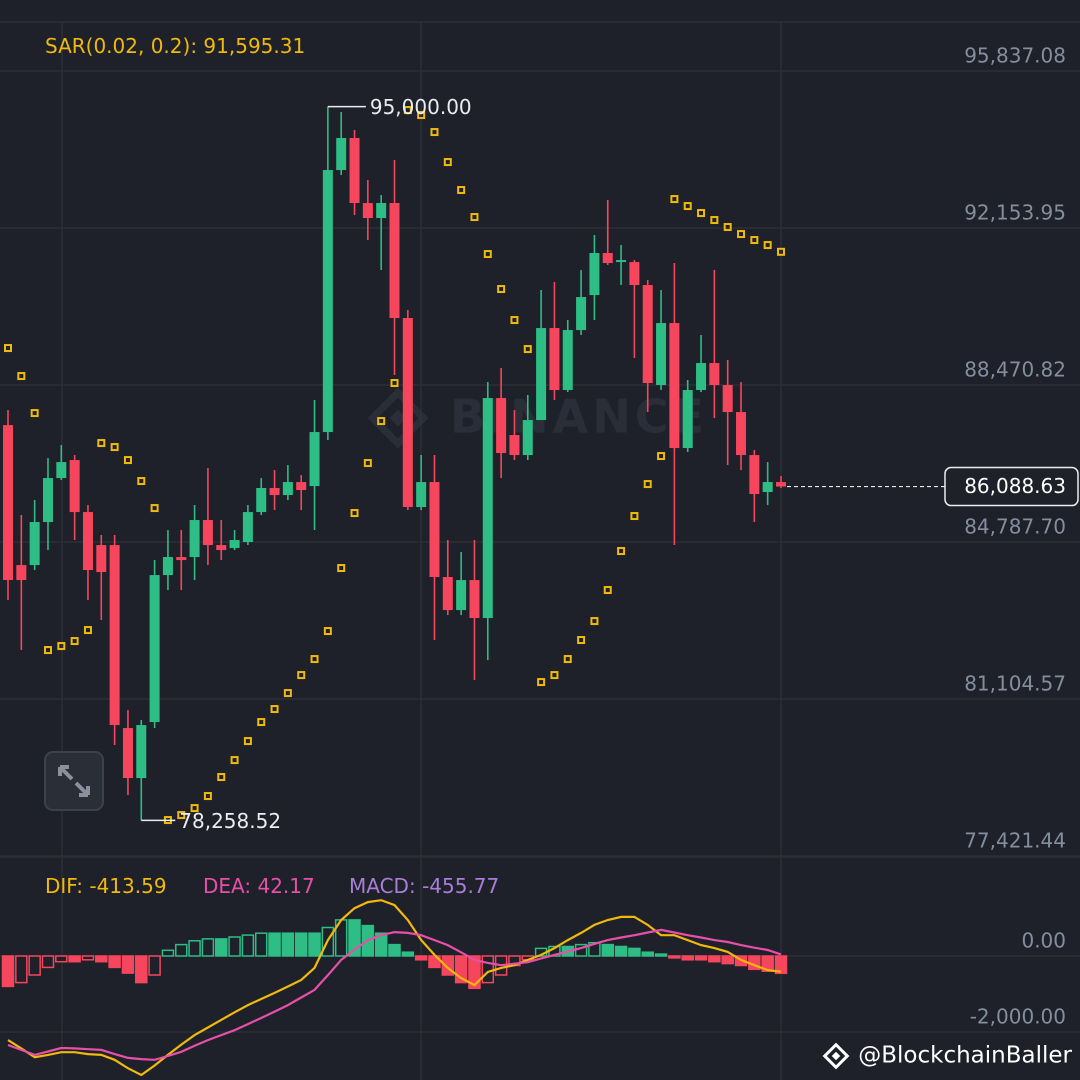  What do you see at coordinates (421, 107) in the screenshot?
I see `high-label: 95,000.00` at bounding box center [421, 107].